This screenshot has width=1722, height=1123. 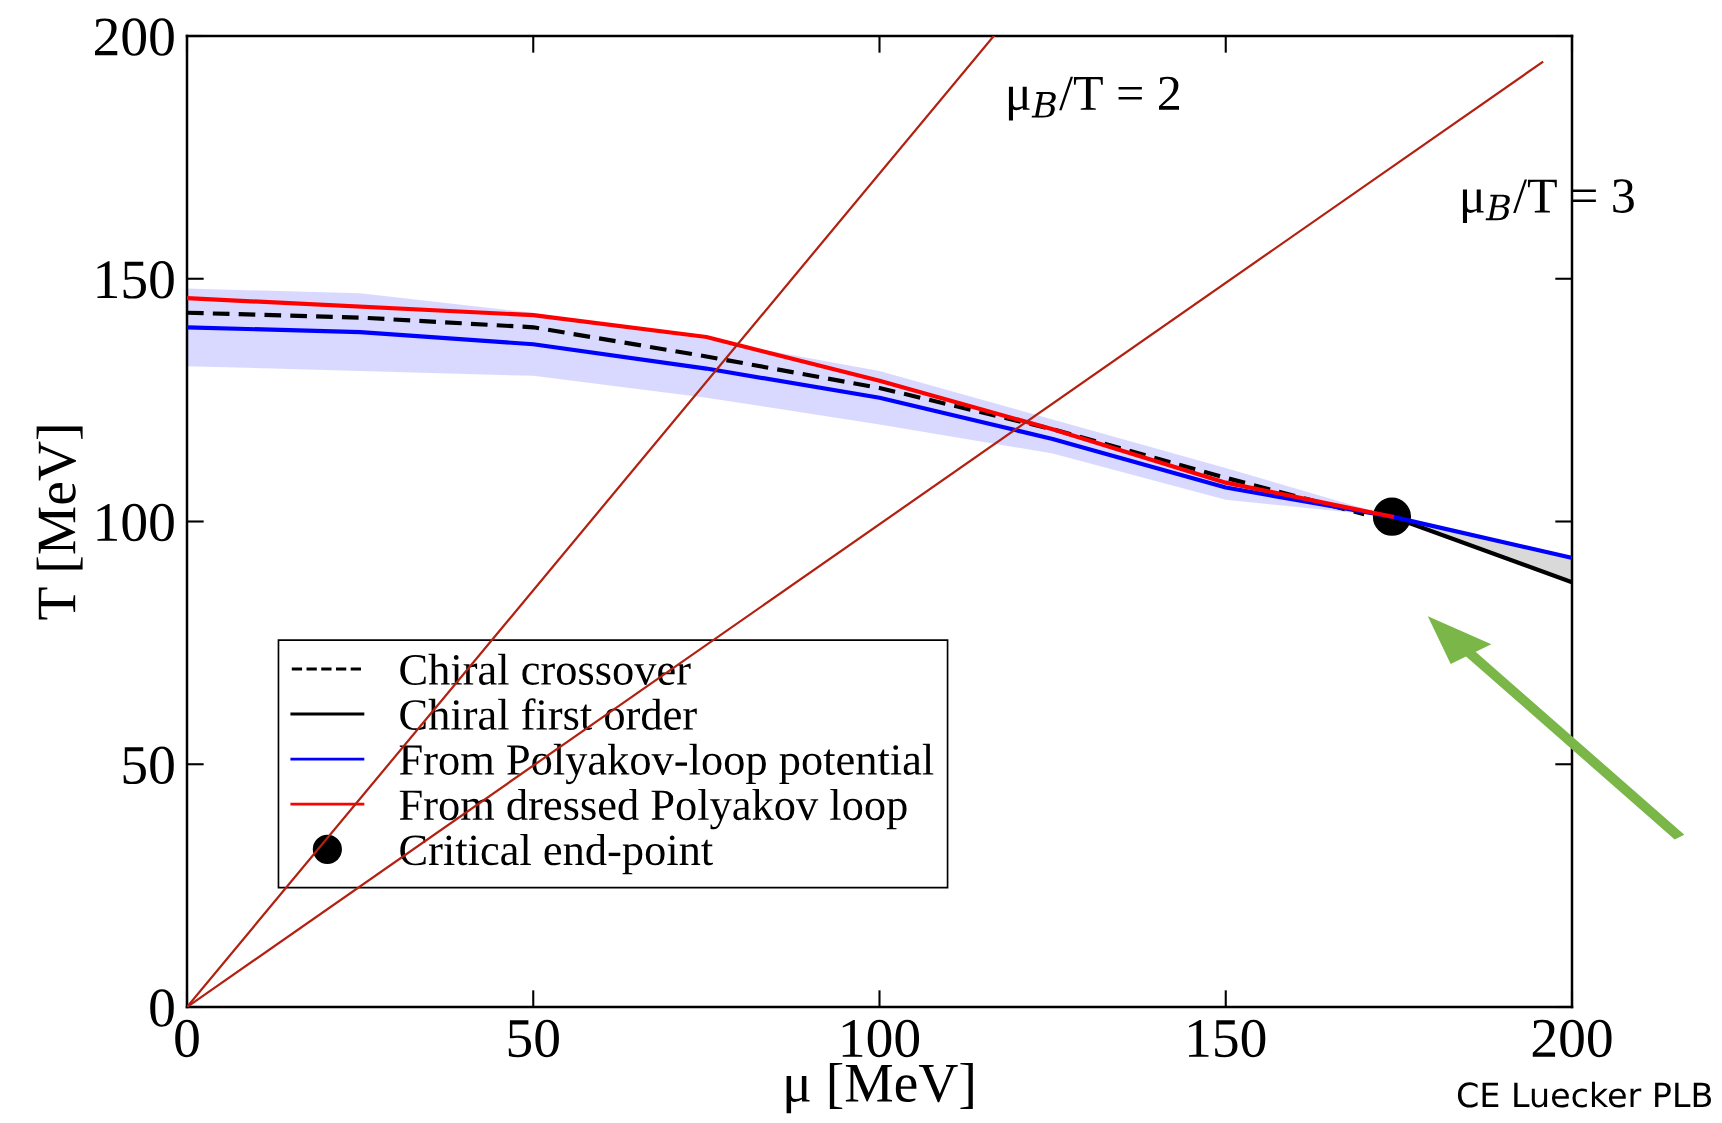 What do you see at coordinates (1227, 1038) in the screenshot?
I see `x-tick-label: 150` at bounding box center [1227, 1038].